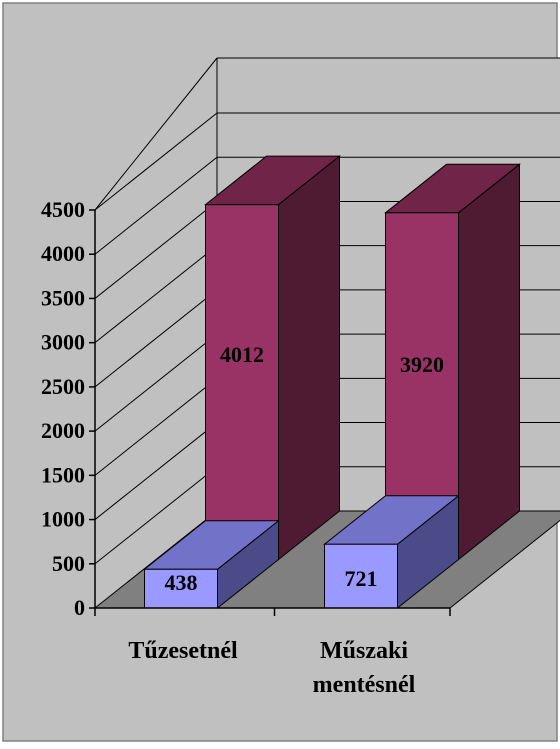 The width and height of the screenshot is (560, 749). What do you see at coordinates (63, 474) in the screenshot?
I see `y-tick-label: 1500` at bounding box center [63, 474].